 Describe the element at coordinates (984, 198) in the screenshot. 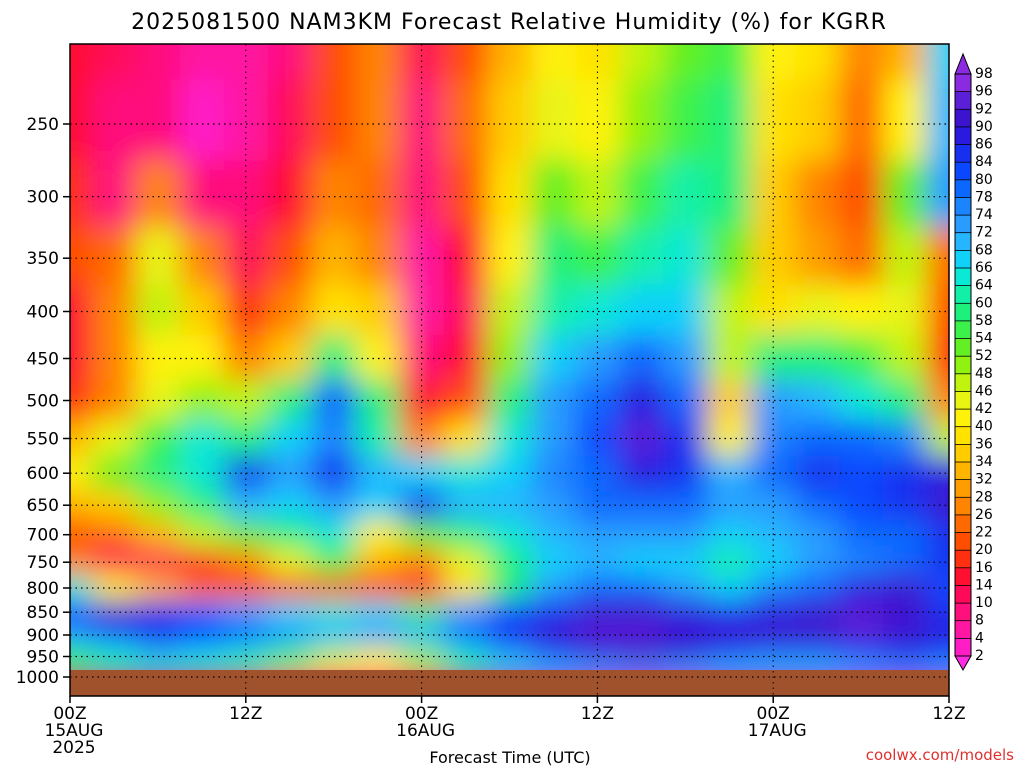

I see `colorbar-label: 78` at that location.